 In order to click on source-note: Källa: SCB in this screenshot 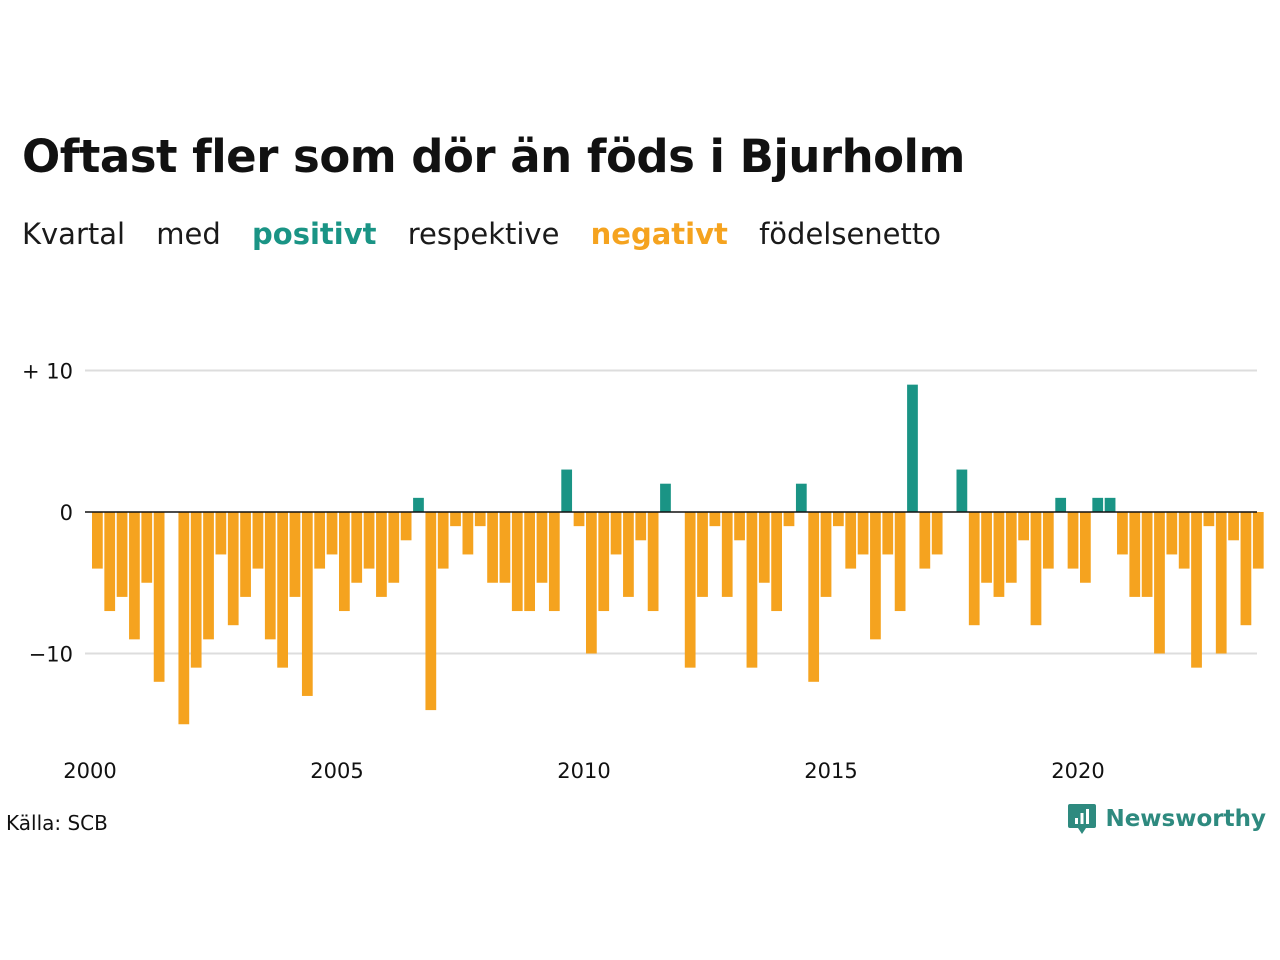, I will do `click(57, 823)`.